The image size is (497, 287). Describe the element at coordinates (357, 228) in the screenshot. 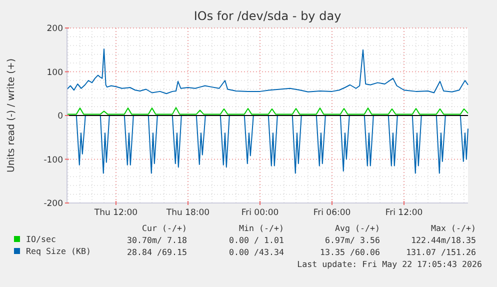

I see `text: Avg (-/+)` at that location.